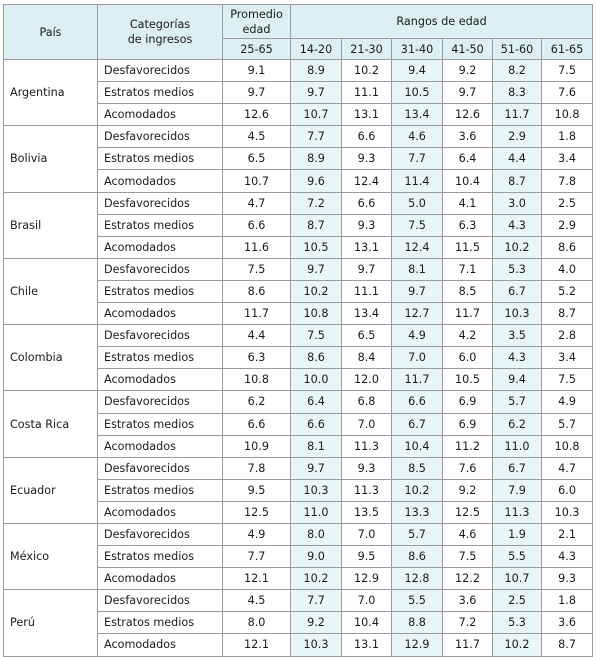 This screenshot has width=596, height=657. What do you see at coordinates (417, 181) in the screenshot?
I see `age-range-value: 11.4` at bounding box center [417, 181].